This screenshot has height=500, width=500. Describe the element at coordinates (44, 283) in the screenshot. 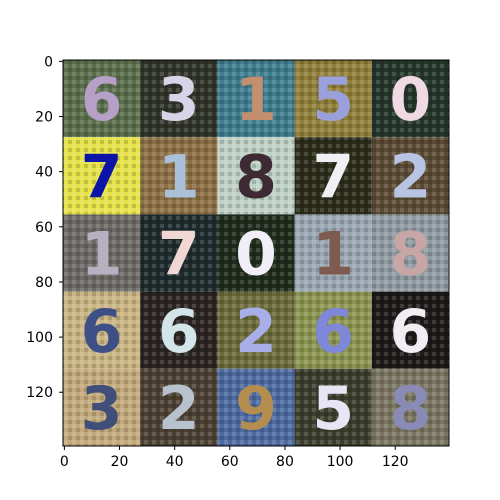

I see `y-tick-label: 80` at that location.